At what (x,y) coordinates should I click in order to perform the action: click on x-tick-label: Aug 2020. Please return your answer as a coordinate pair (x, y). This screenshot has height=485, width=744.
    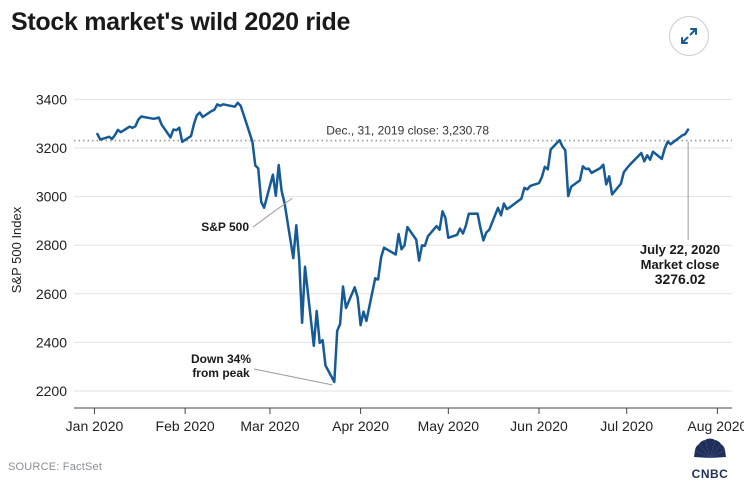
    Looking at the image, I should click on (715, 426).